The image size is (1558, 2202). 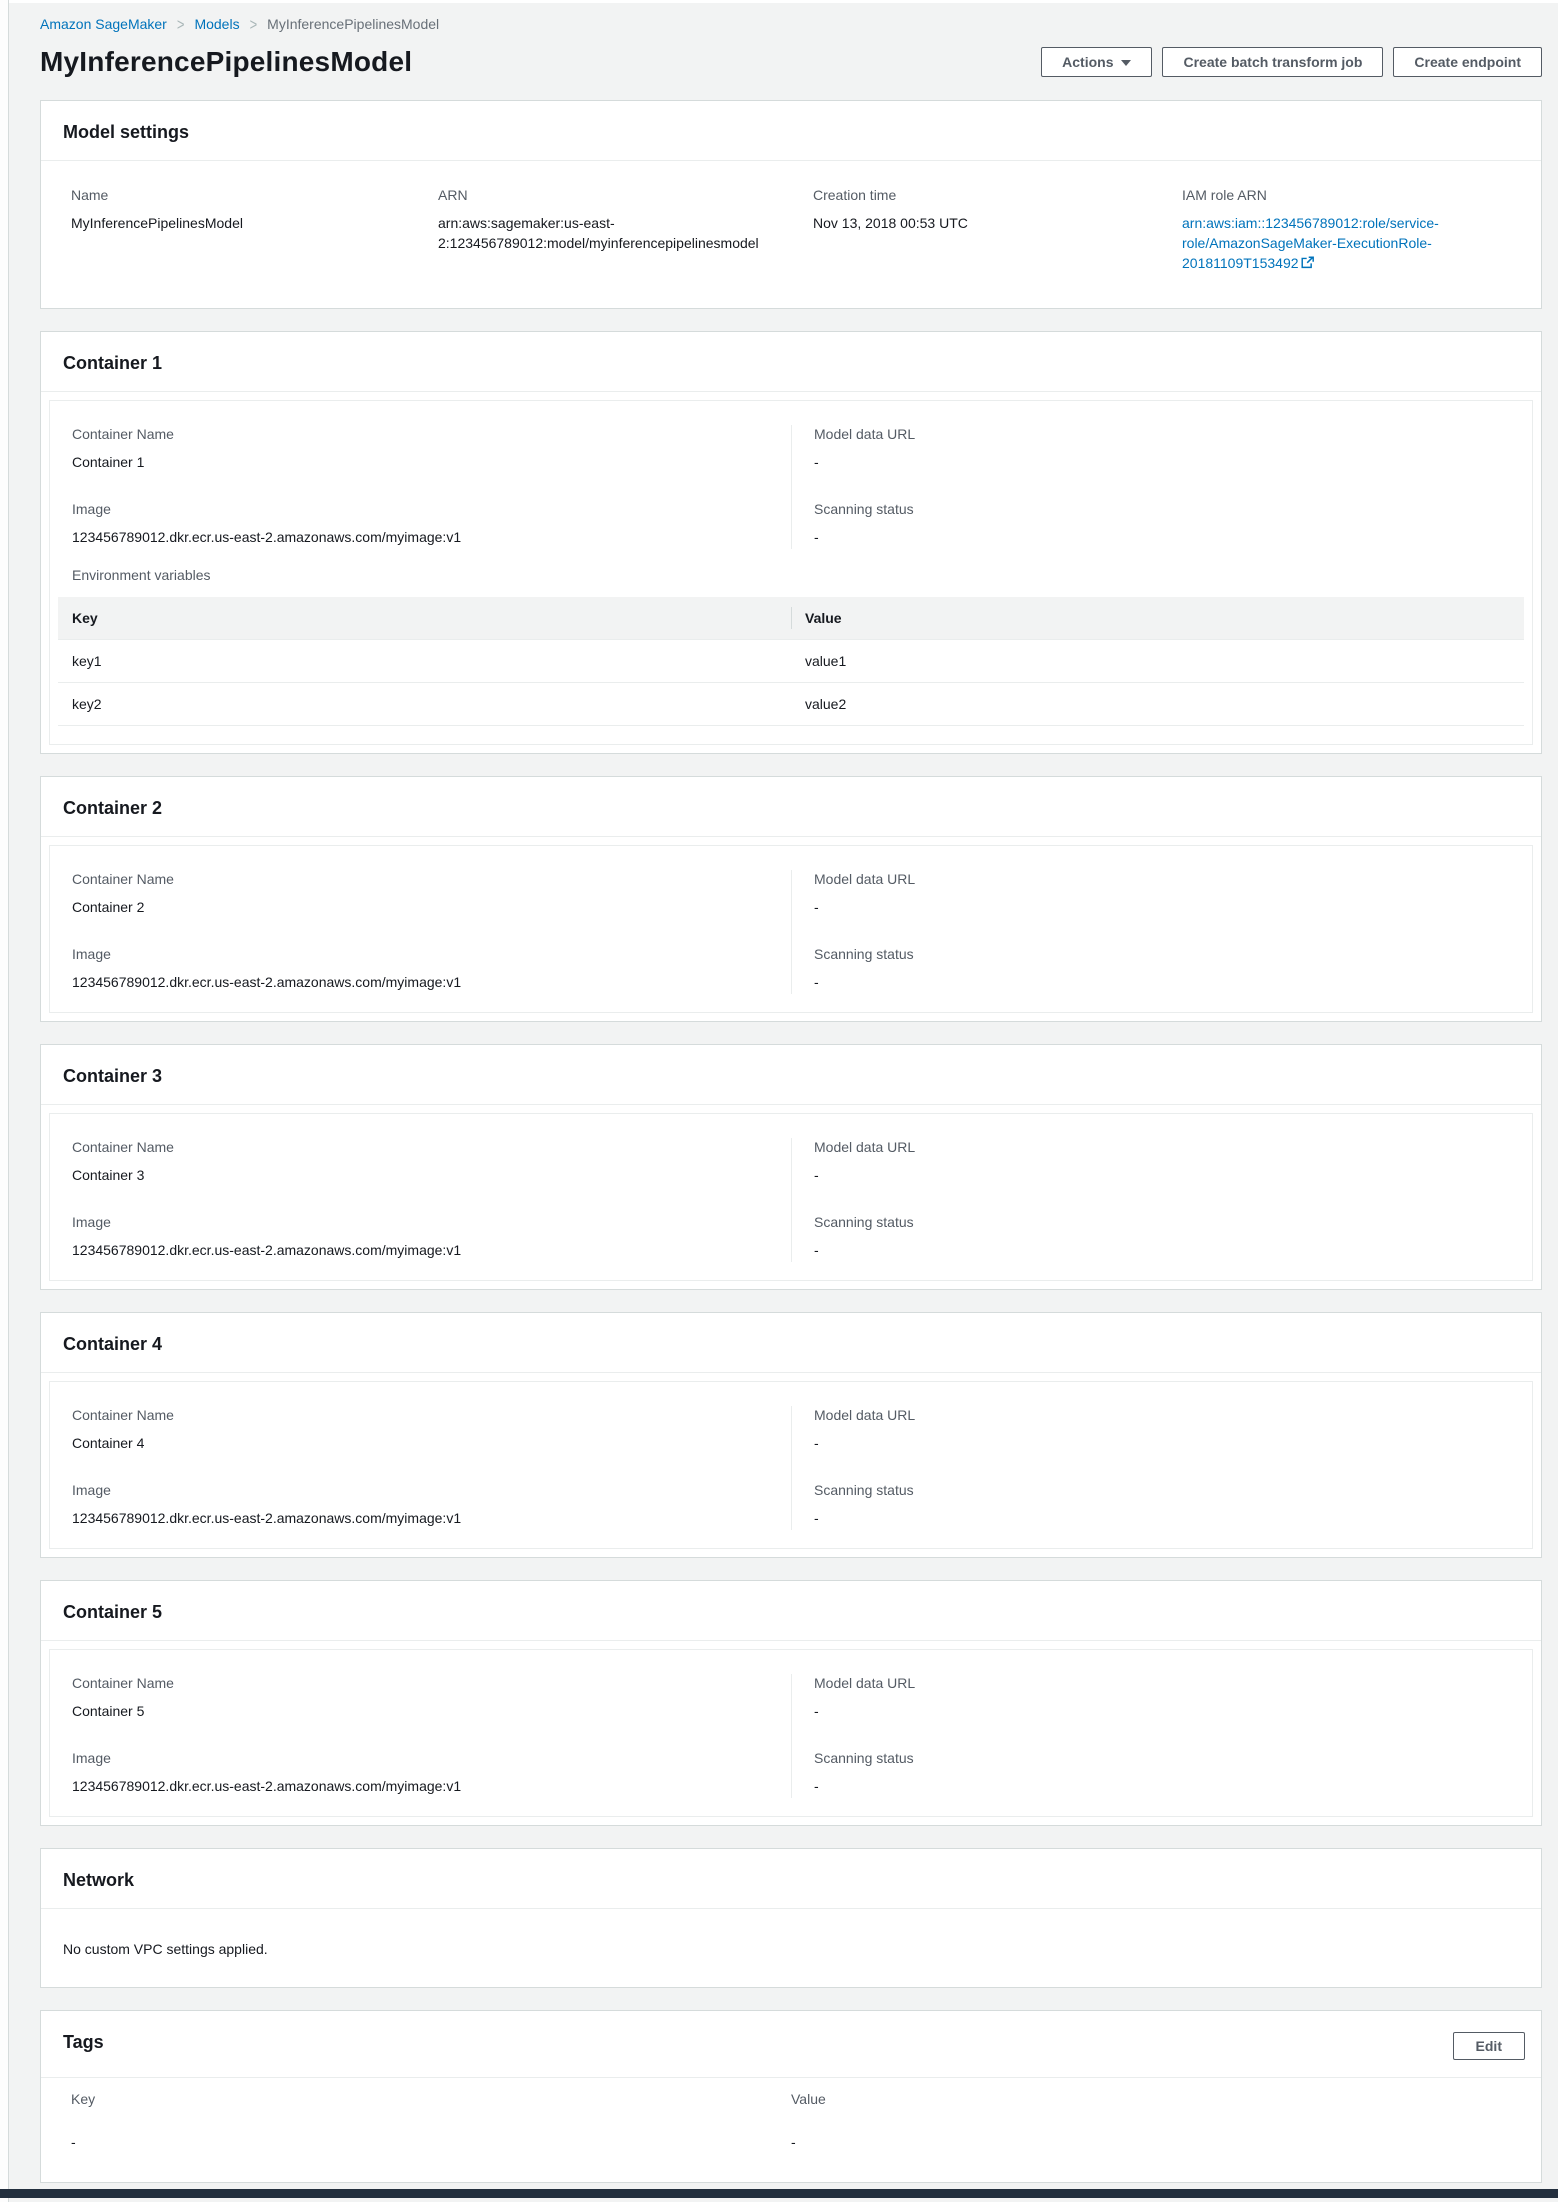 What do you see at coordinates (791, 1918) in the screenshot?
I see `network-card: Network No custom VPC settings applied.` at bounding box center [791, 1918].